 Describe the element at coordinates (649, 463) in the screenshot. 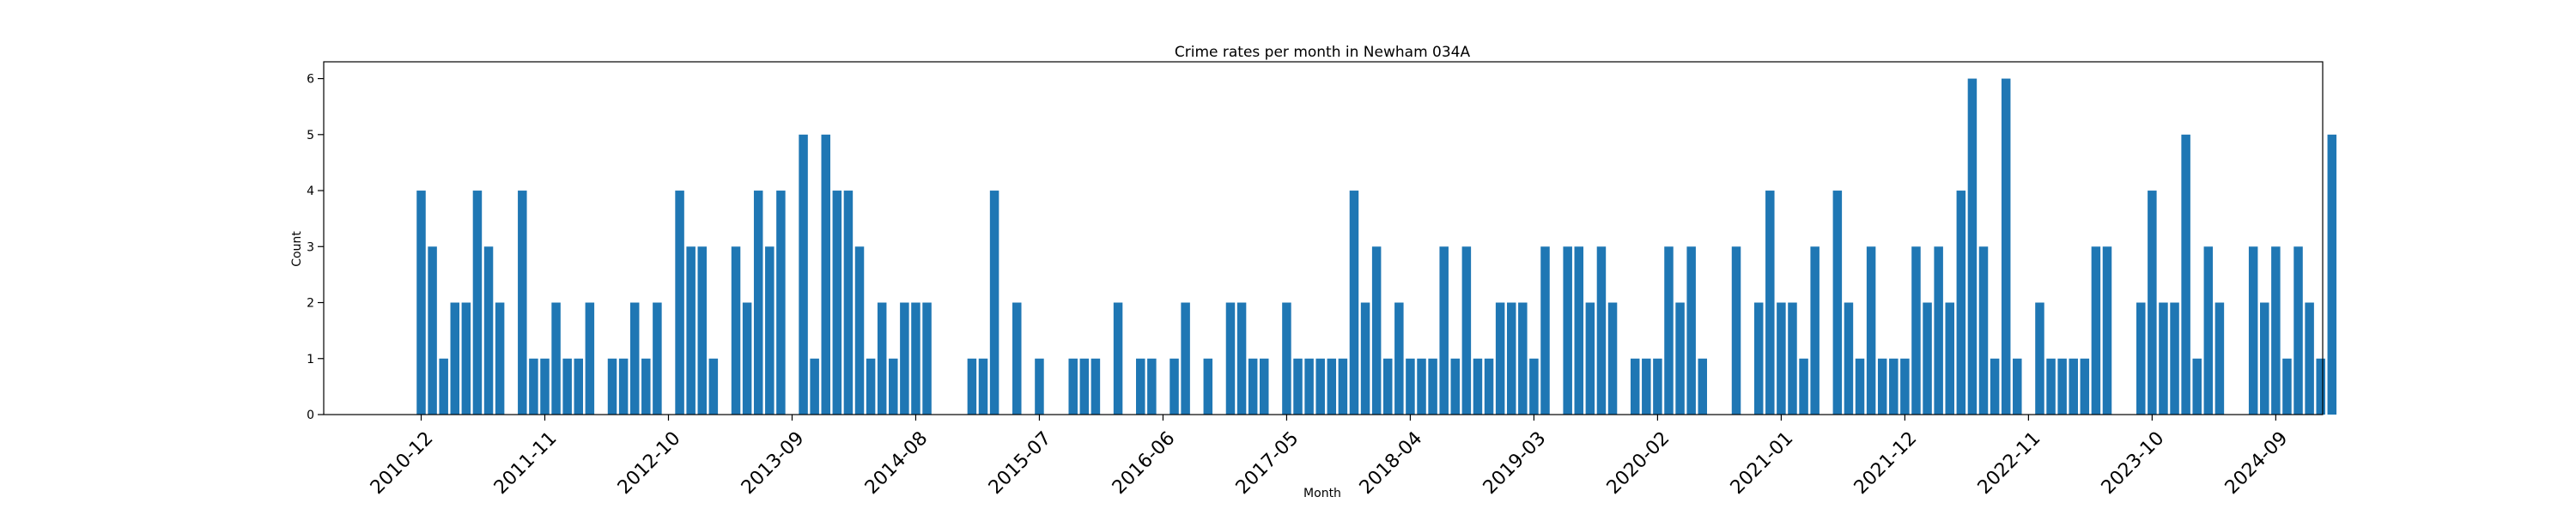

I see `x-tick-label: 2012-10` at that location.